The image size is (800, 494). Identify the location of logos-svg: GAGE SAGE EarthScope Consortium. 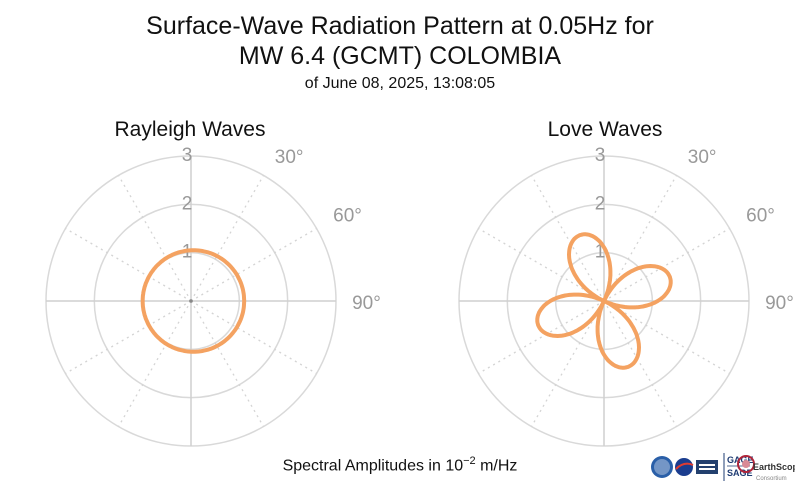
(725, 467).